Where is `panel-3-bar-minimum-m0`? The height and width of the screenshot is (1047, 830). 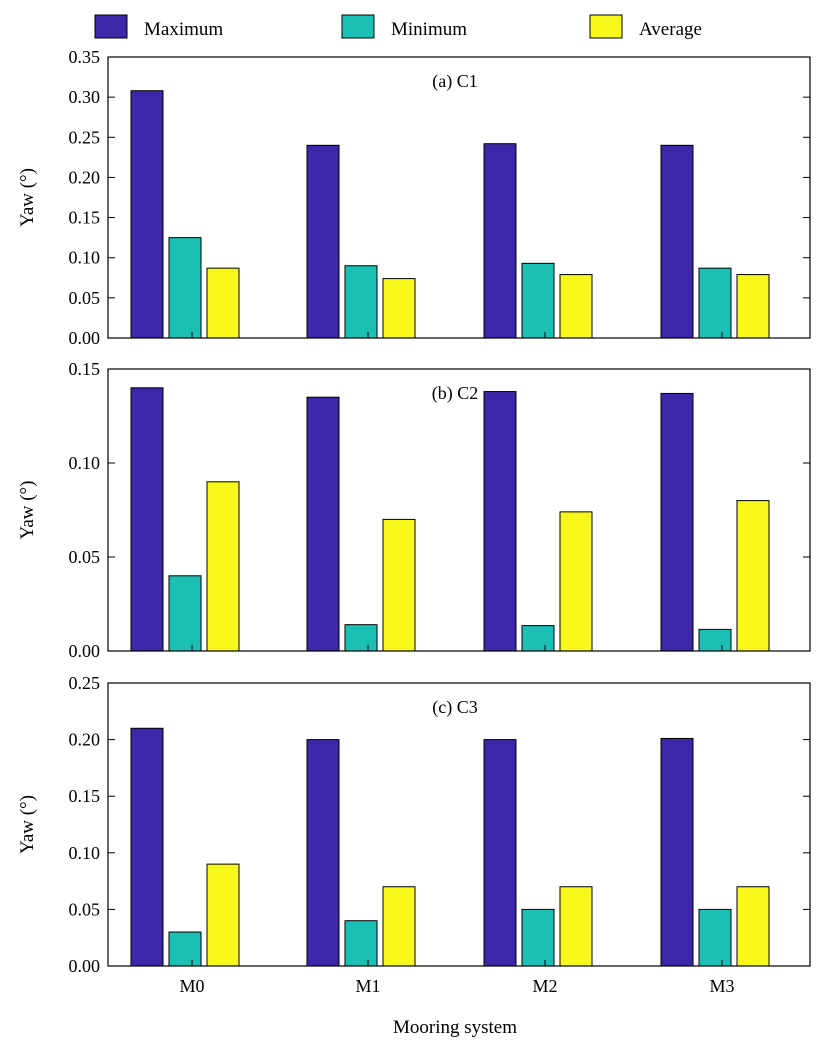
panel-3-bar-minimum-m0 is located at coordinates (185, 949).